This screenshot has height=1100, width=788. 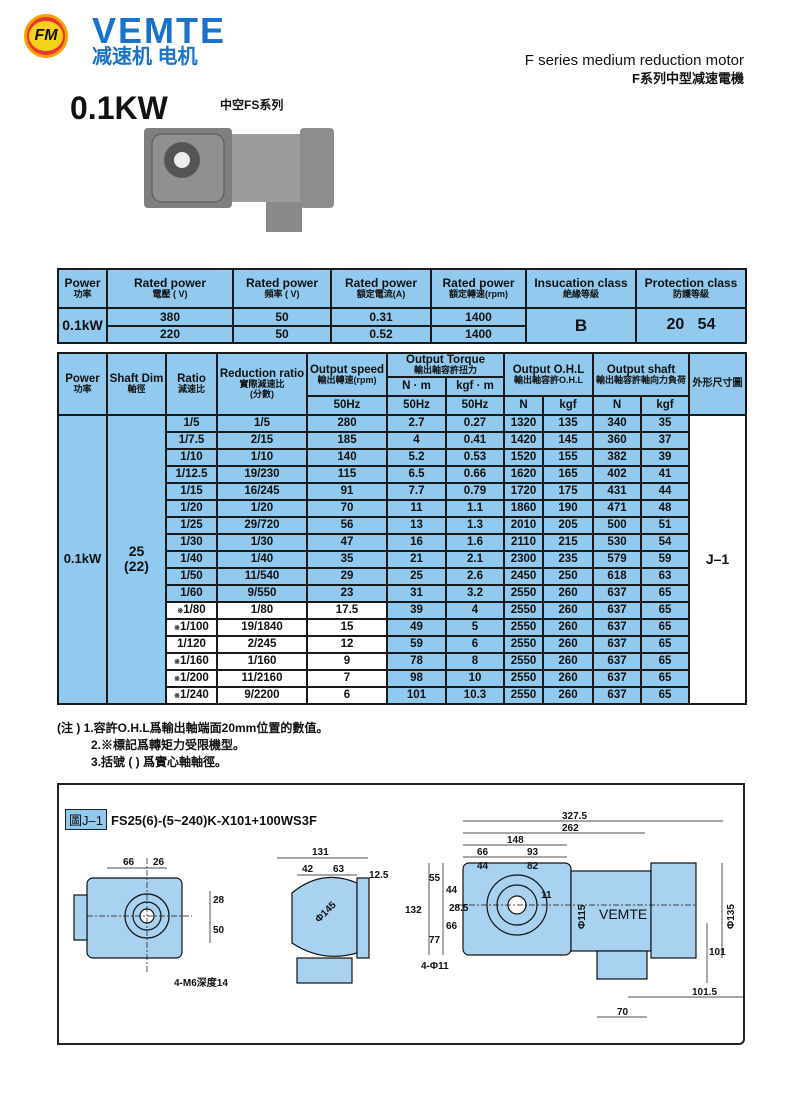 What do you see at coordinates (136, 384) in the screenshot?
I see `header-shaft: Shaft Dim 軸徑` at bounding box center [136, 384].